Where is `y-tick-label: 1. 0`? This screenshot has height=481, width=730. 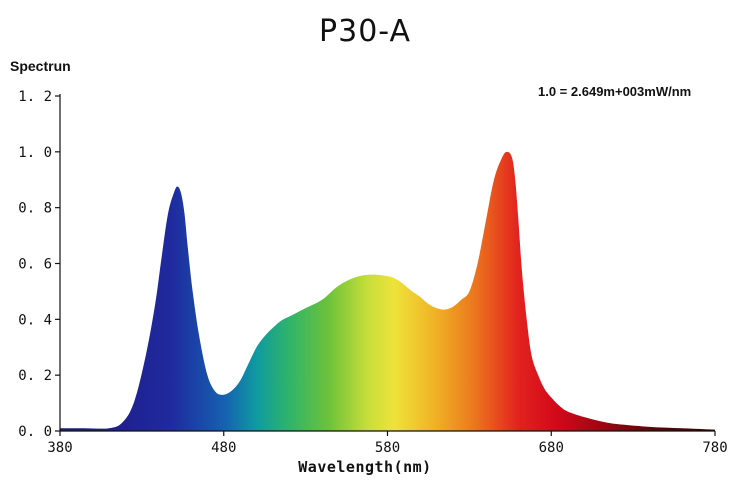 y-tick-label: 1. 0 is located at coordinates (35, 153).